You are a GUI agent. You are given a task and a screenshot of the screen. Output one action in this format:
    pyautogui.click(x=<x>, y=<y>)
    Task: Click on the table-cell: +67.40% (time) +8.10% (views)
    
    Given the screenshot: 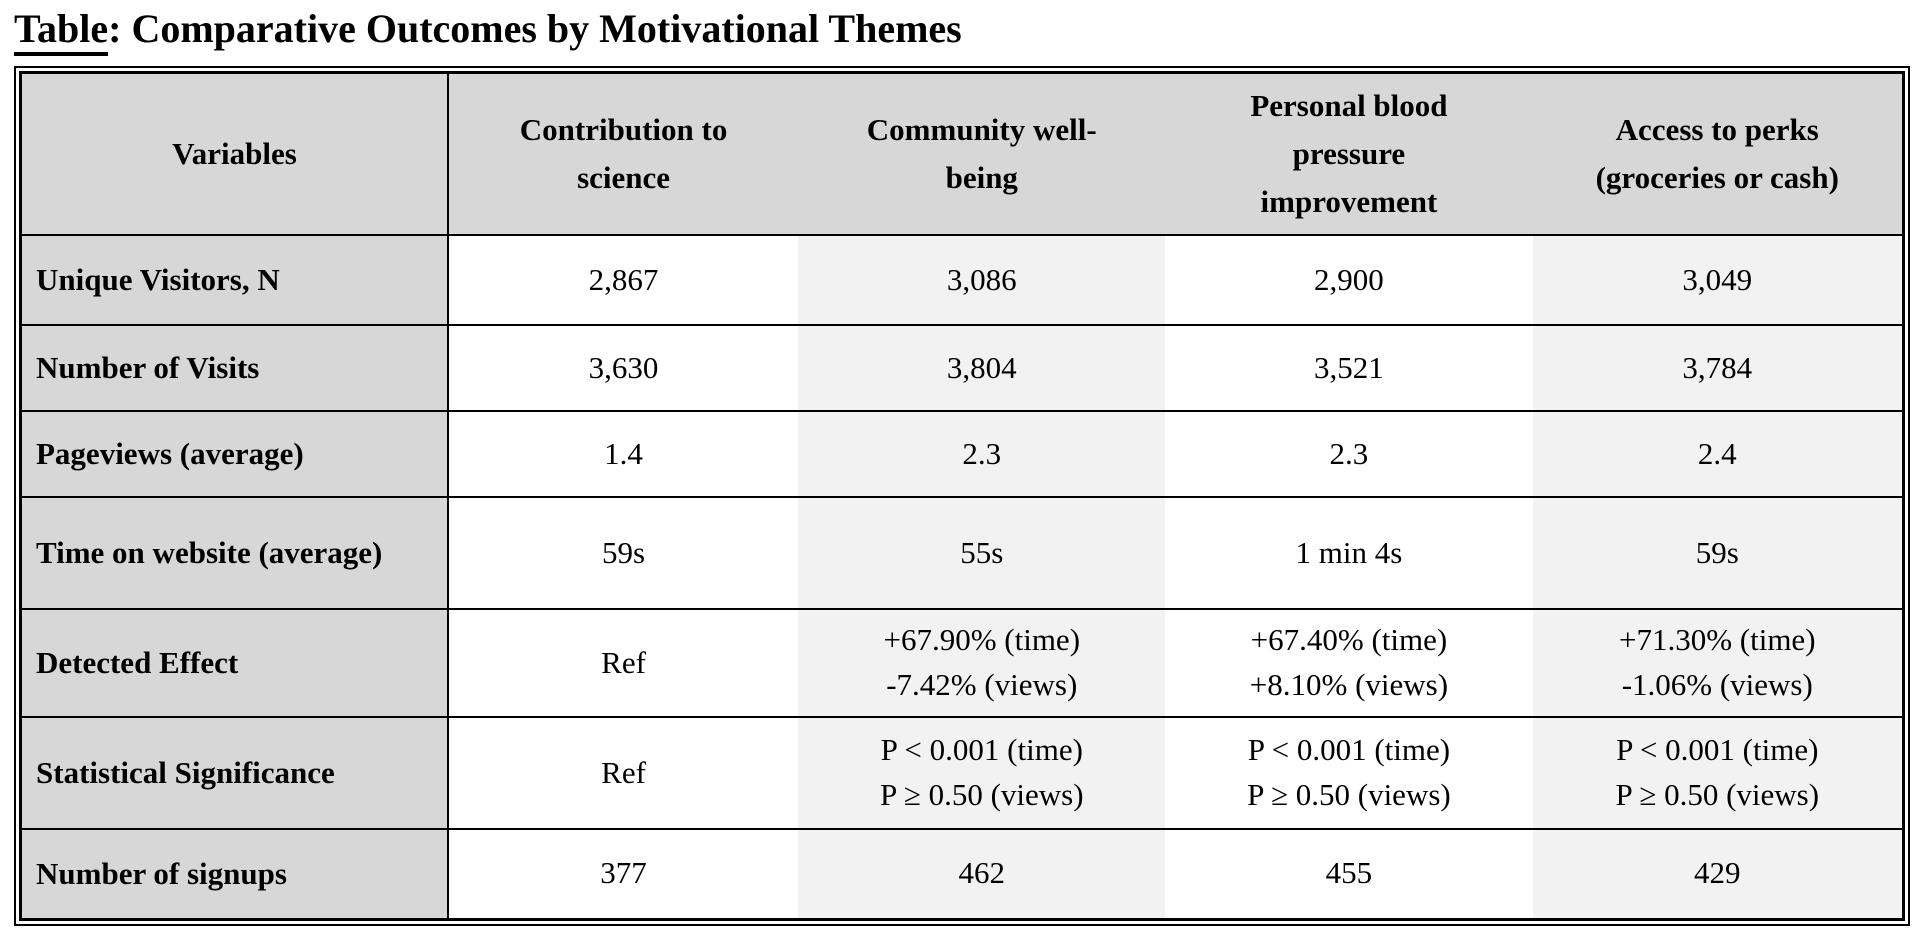 What is the action you would take?
    pyautogui.click(x=1349, y=663)
    